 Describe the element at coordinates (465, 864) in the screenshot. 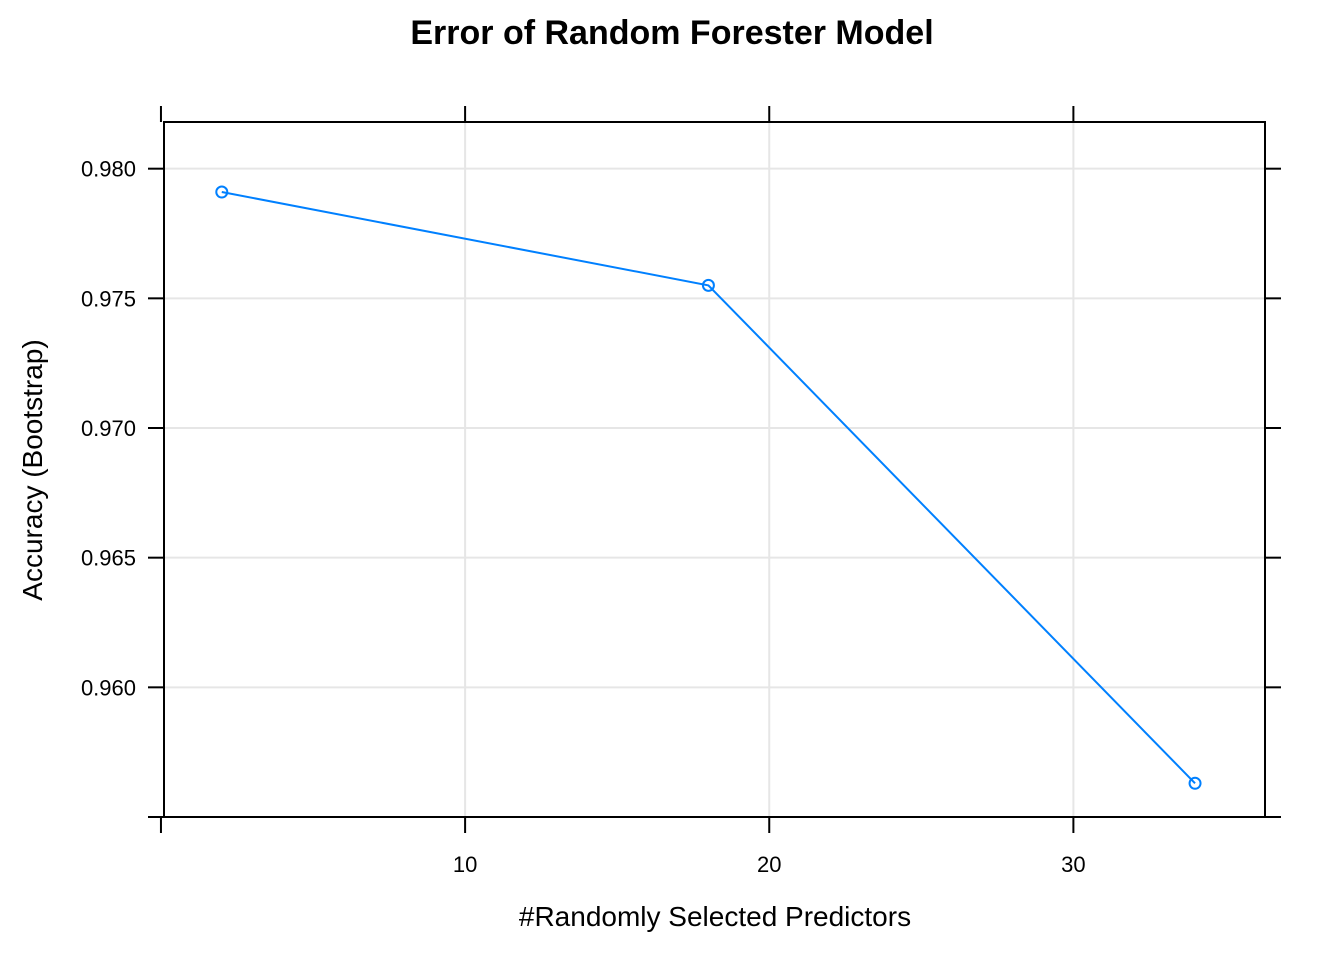

I see `x-tick-label: 10` at that location.